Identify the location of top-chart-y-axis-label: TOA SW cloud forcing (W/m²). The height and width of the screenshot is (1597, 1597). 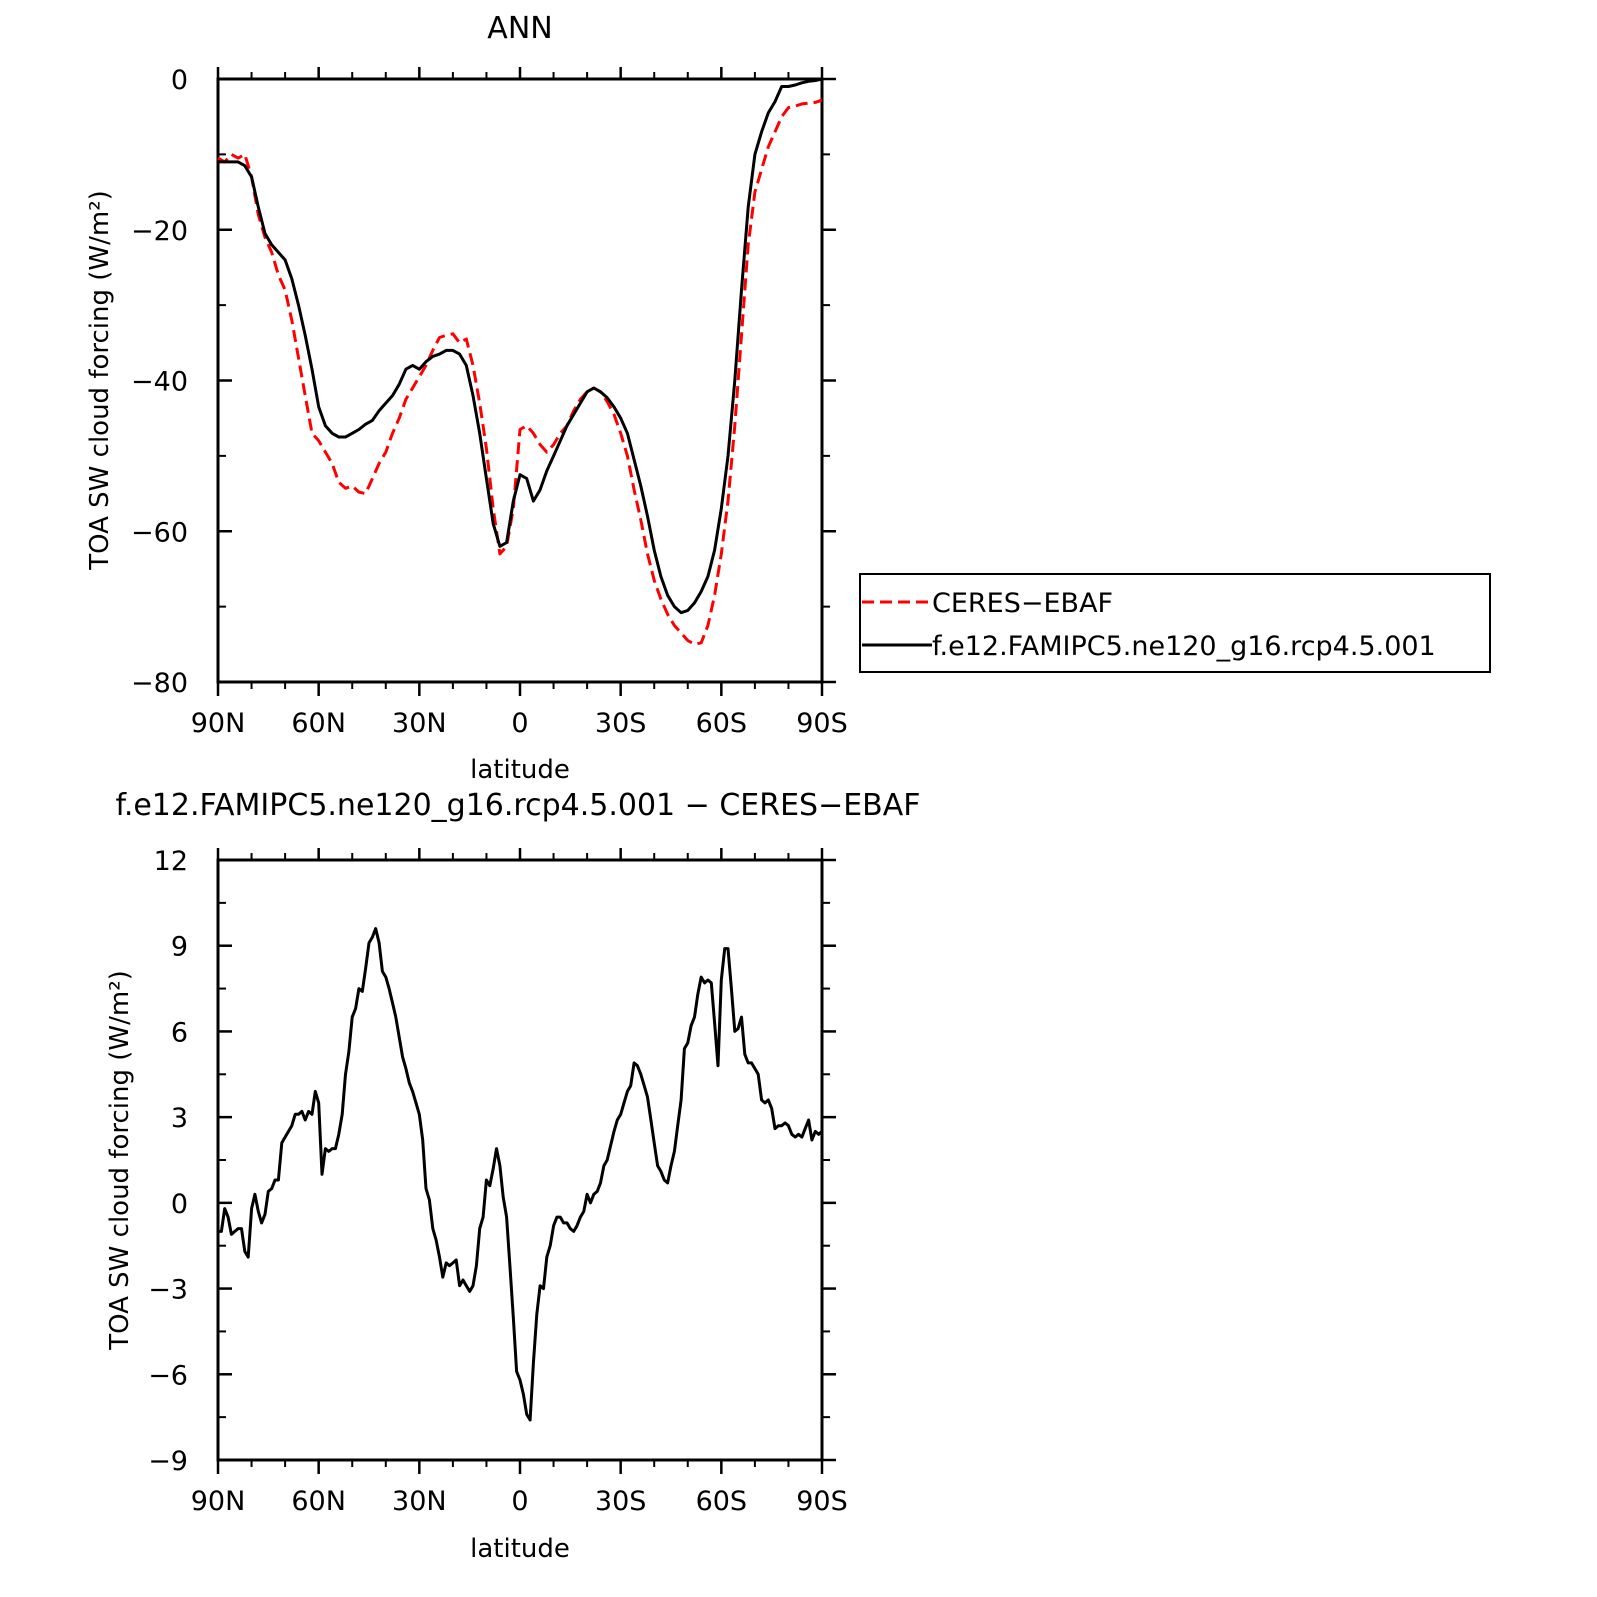
(100, 380).